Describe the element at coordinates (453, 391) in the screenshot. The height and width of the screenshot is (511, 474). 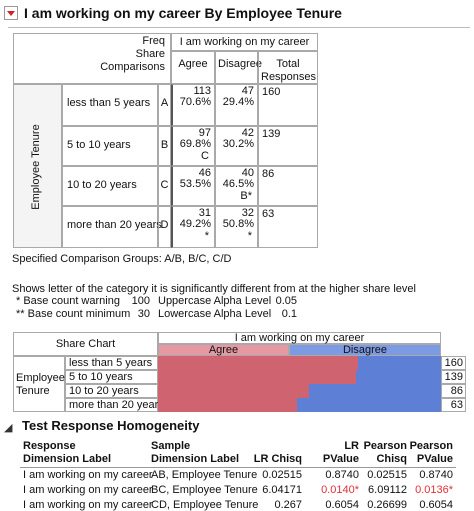
I see `chart-total: 86` at that location.